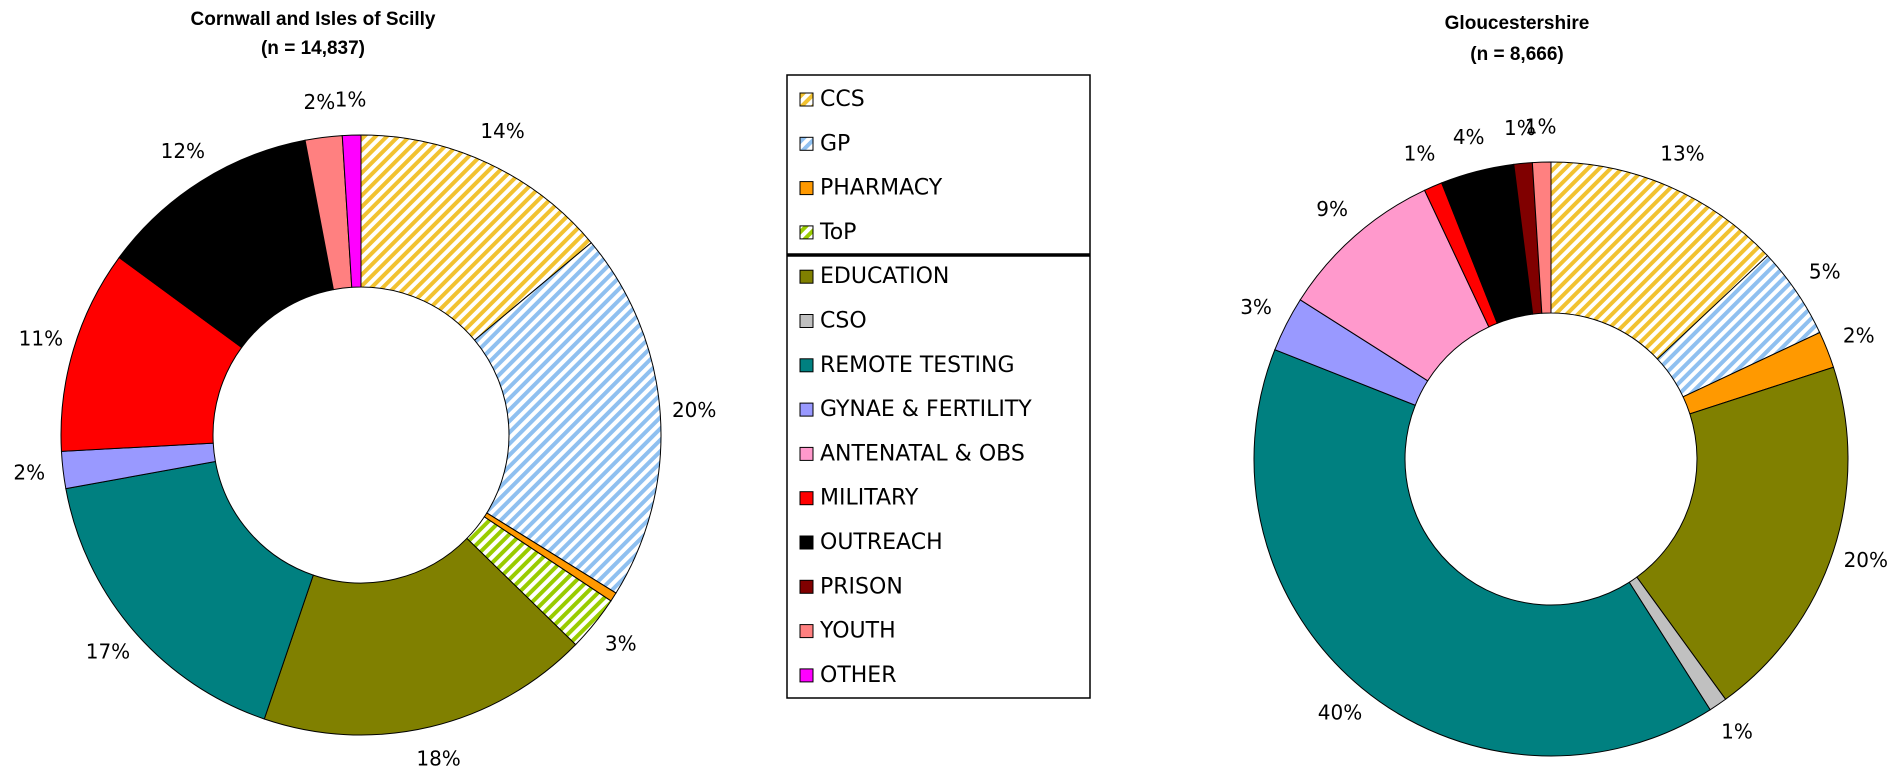 This screenshot has width=1903, height=772. Describe the element at coordinates (837, 232) in the screenshot. I see `legend-label: ToP` at that location.